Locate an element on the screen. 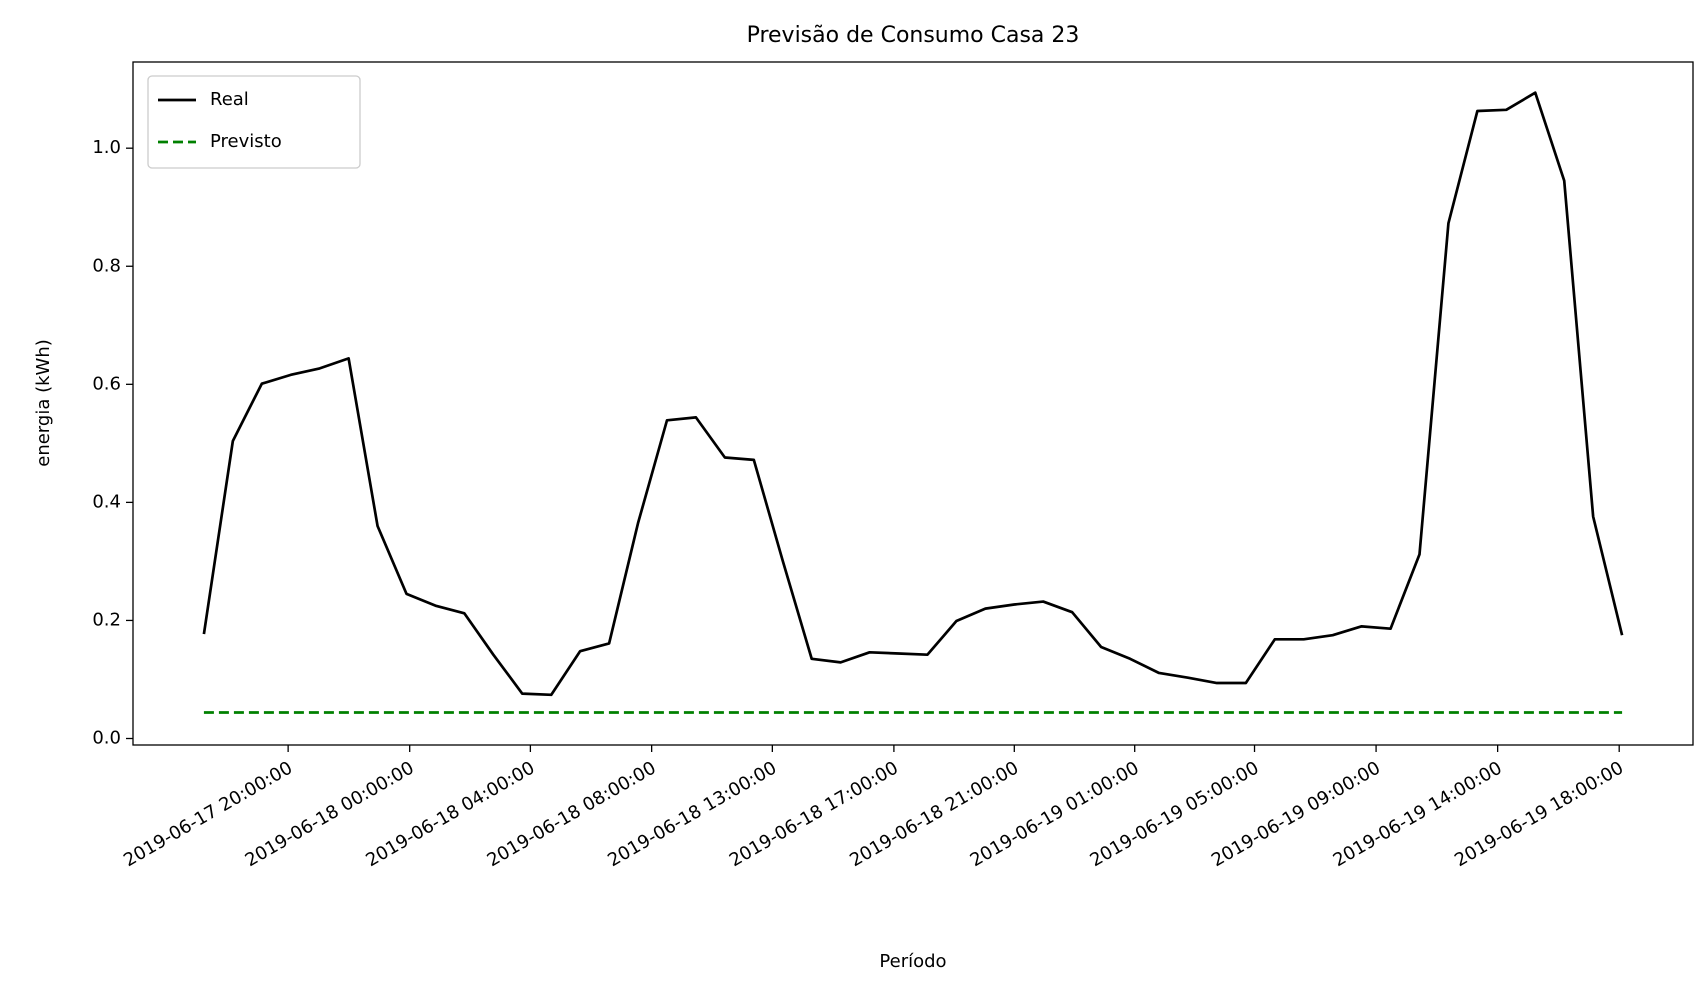 Image resolution: width=1703 pixels, height=992 pixels. legend-label: Real is located at coordinates (229, 99).